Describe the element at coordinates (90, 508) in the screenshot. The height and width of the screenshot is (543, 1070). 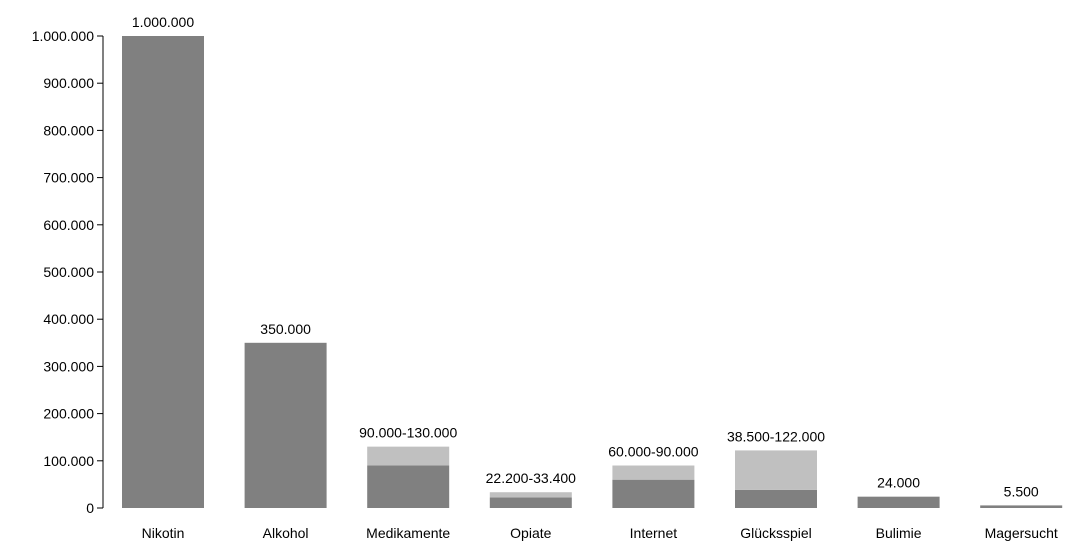
I see `y-tick-label: 0` at that location.